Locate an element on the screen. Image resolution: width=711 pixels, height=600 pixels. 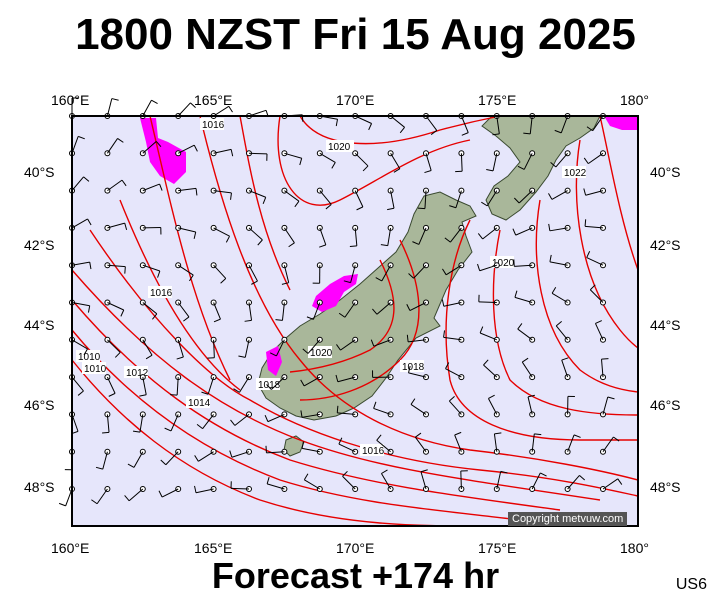
lat-label-right-46: 46°S is located at coordinates (665, 405).